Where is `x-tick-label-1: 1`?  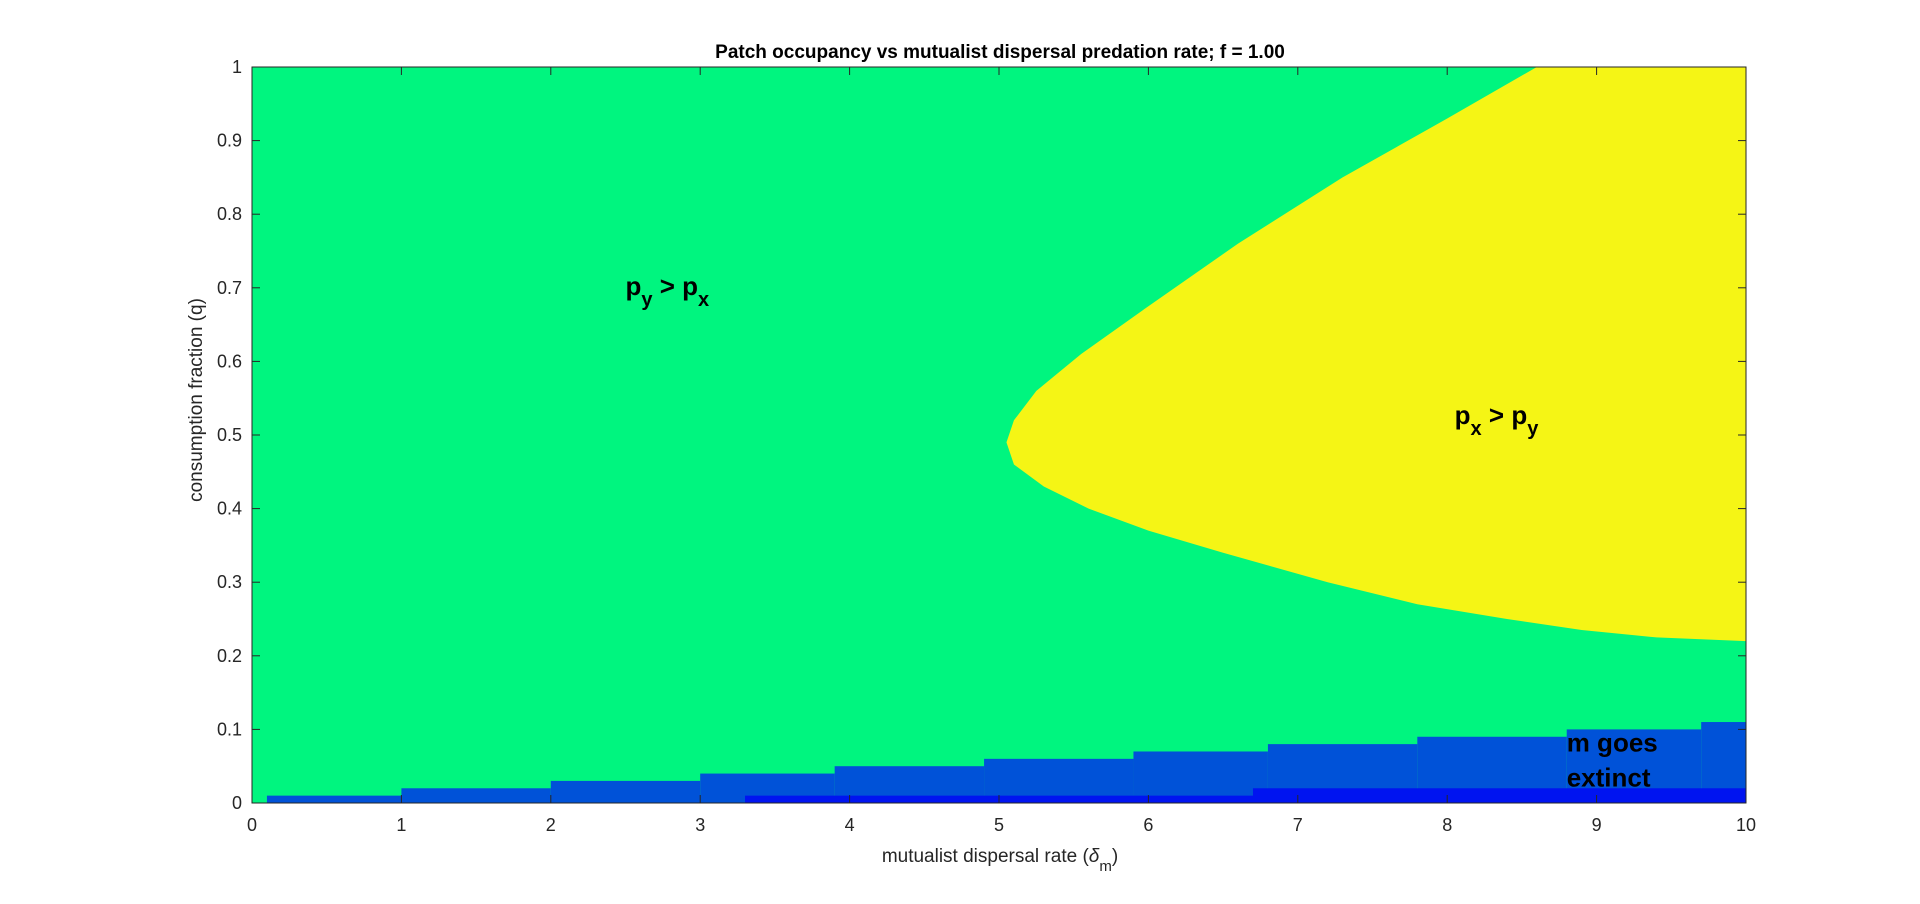 x-tick-label-1: 1 is located at coordinates (401, 825).